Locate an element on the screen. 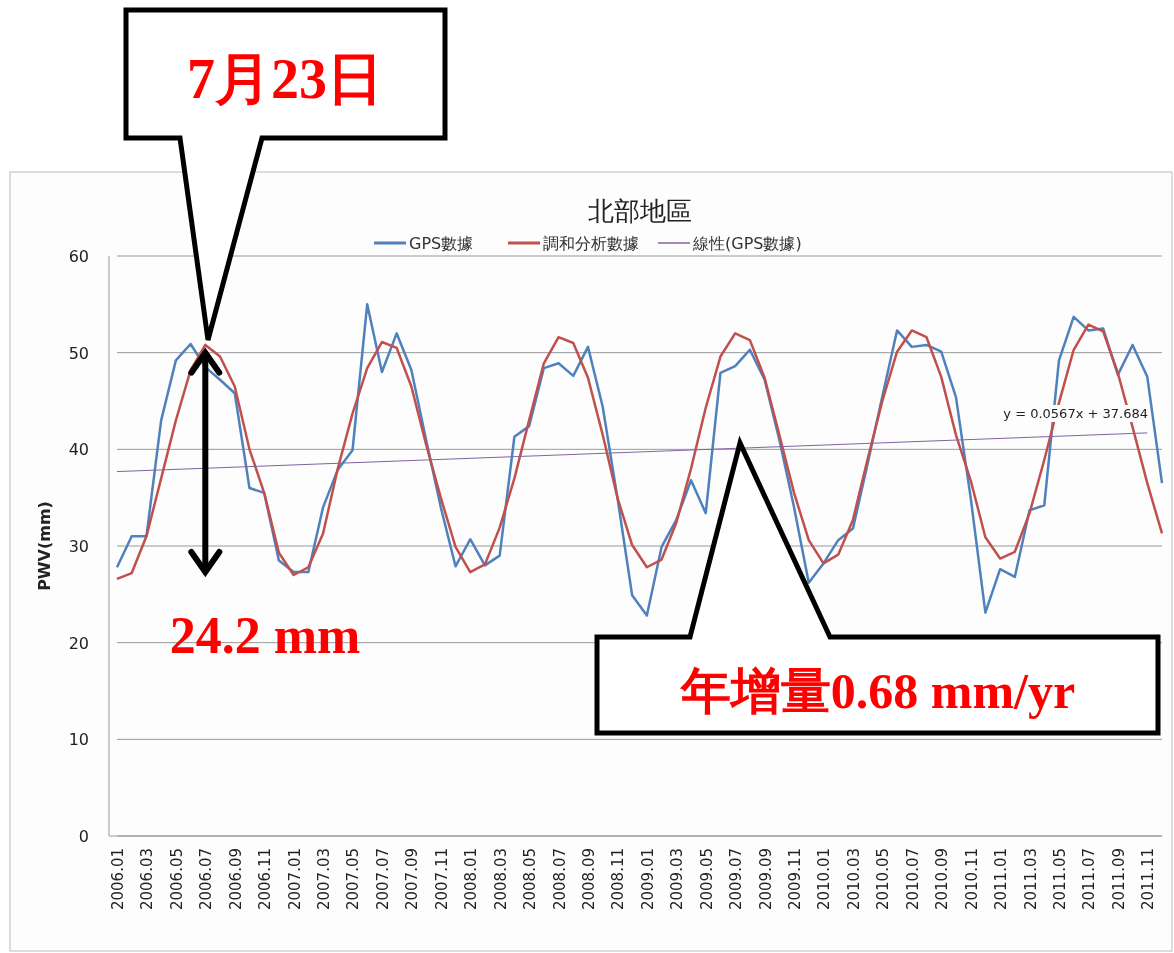  y-tick-label: 20 is located at coordinates (78, 643).